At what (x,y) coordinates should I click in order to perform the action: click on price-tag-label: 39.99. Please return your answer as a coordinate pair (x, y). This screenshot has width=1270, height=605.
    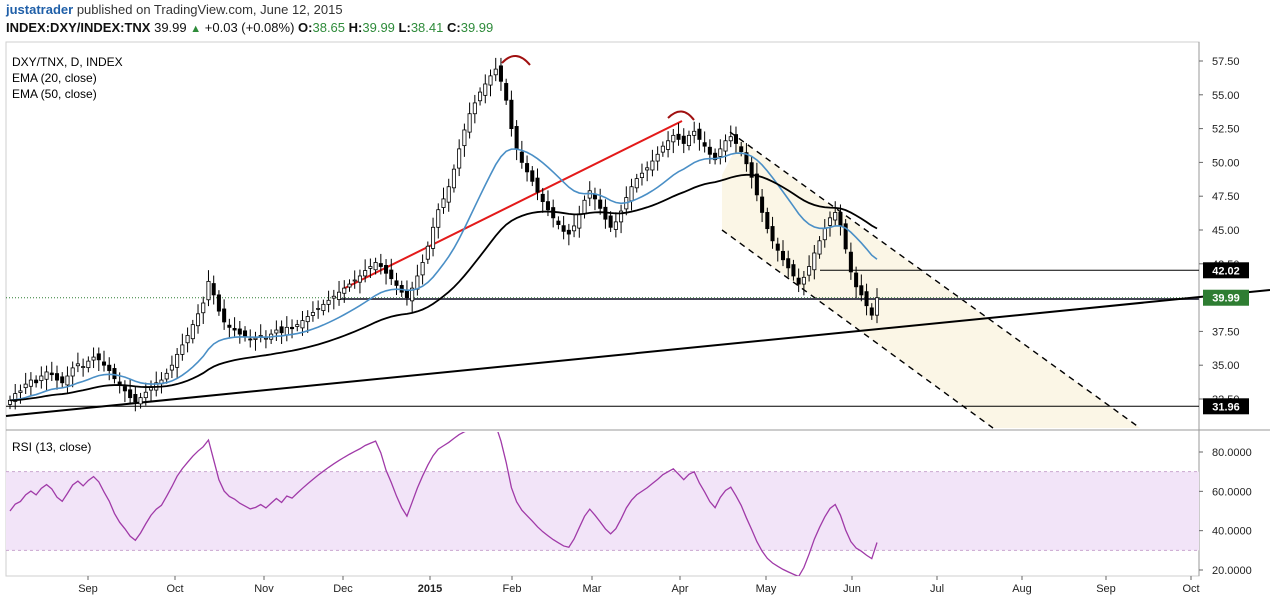
    Looking at the image, I should click on (1226, 299).